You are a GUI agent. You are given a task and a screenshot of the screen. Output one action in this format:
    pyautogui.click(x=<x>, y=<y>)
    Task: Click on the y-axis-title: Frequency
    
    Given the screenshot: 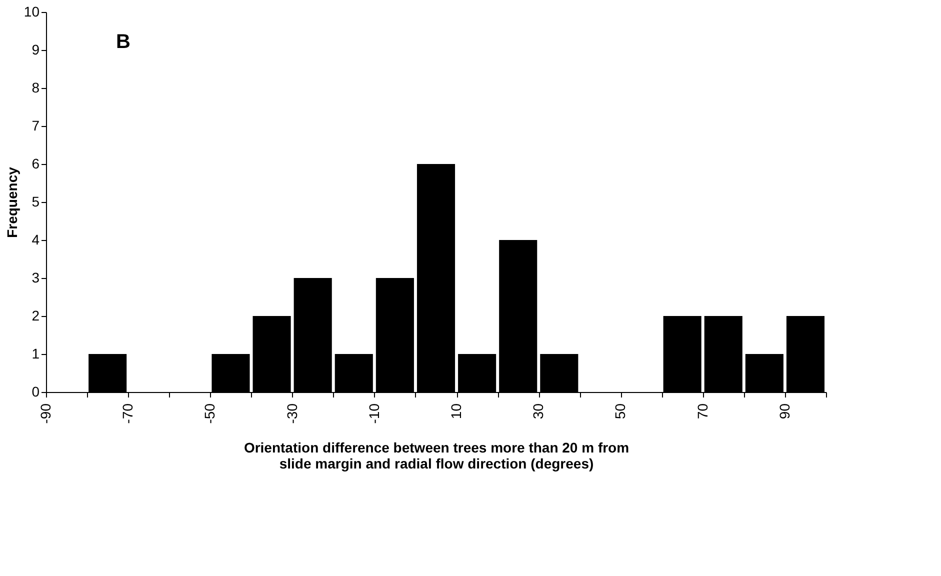 What is the action you would take?
    pyautogui.click(x=12, y=202)
    